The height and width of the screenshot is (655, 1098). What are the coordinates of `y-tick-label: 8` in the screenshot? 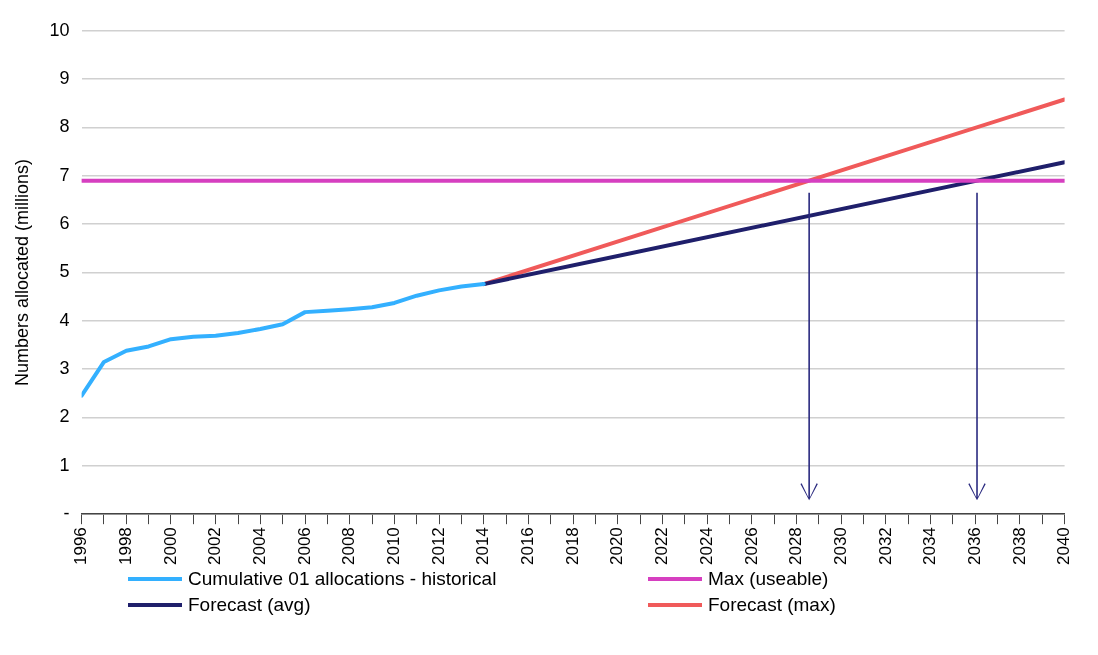 It's located at (64, 126).